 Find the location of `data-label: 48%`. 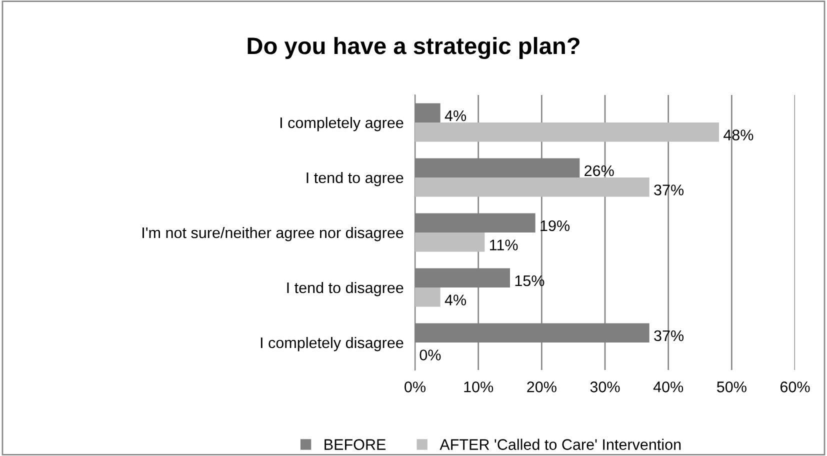

data-label: 48% is located at coordinates (739, 135).